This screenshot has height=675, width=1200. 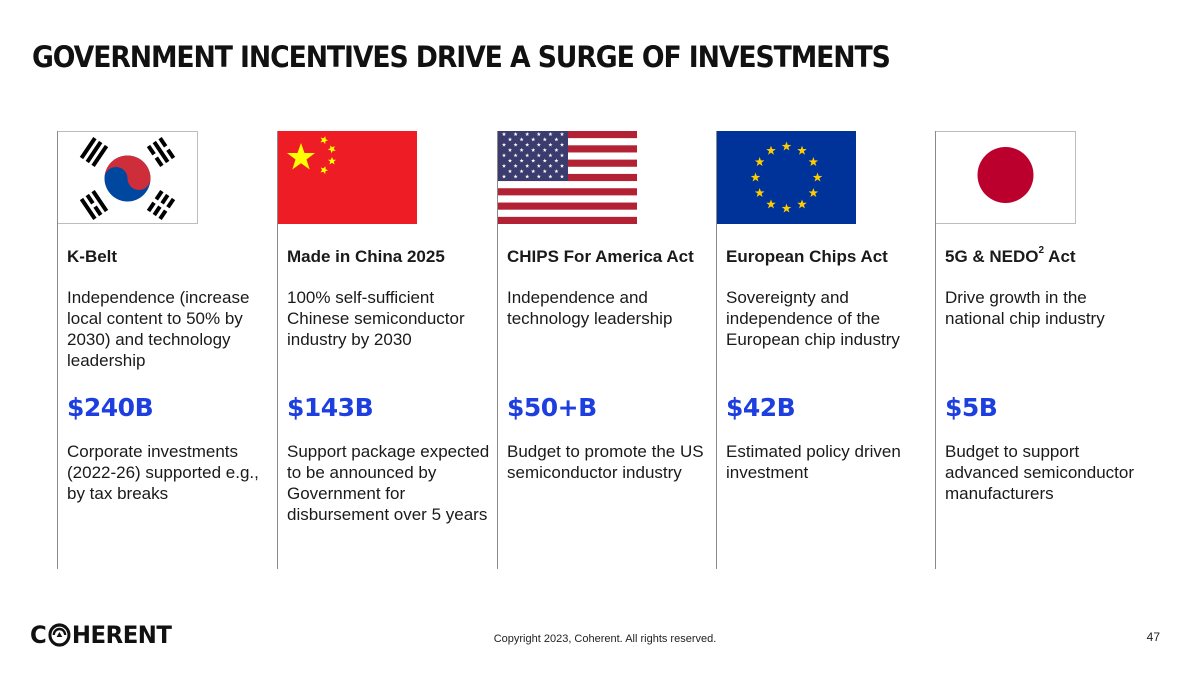 What do you see at coordinates (121, 635) in the screenshot?
I see `logo-text: HERENT` at bounding box center [121, 635].